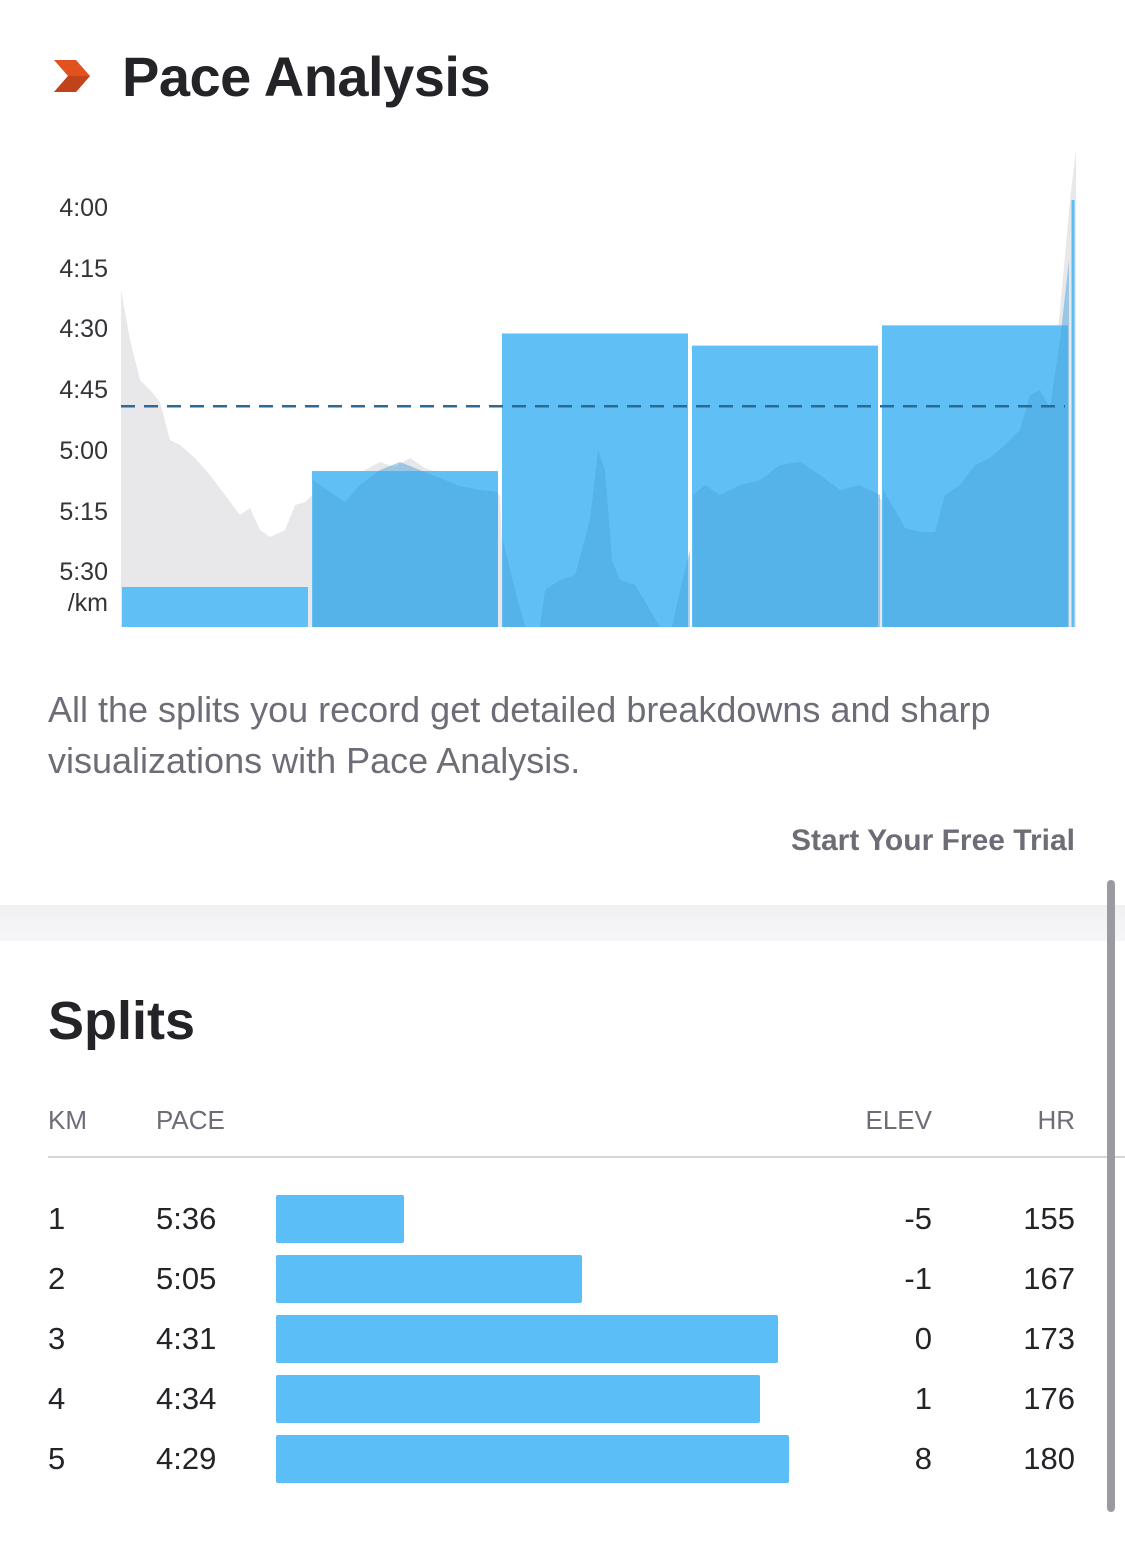 The image size is (1125, 1544). What do you see at coordinates (586, 1157) in the screenshot?
I see `header-divider` at bounding box center [586, 1157].